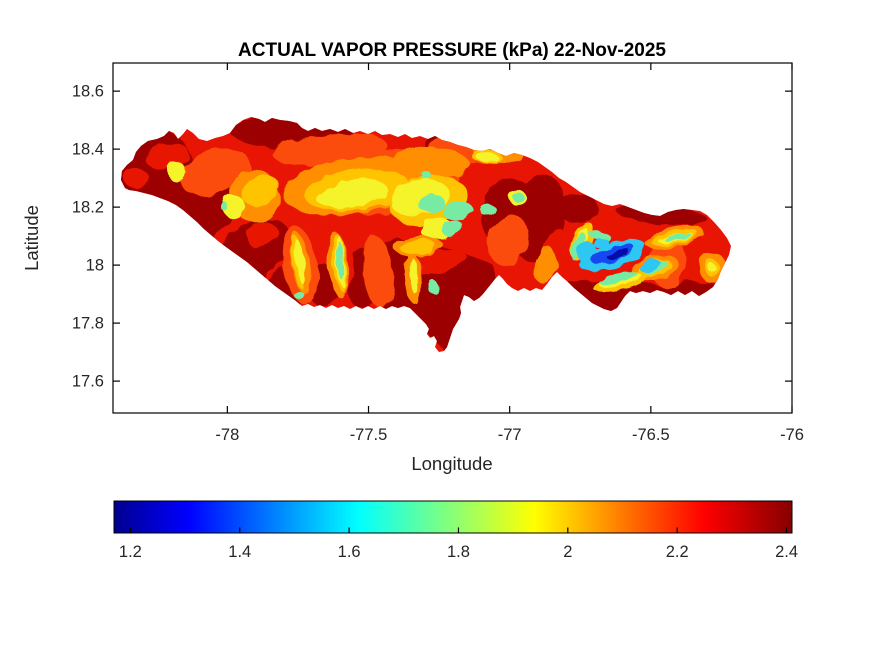  Describe the element at coordinates (792, 435) in the screenshot. I see `x-tick-label: -76` at that location.